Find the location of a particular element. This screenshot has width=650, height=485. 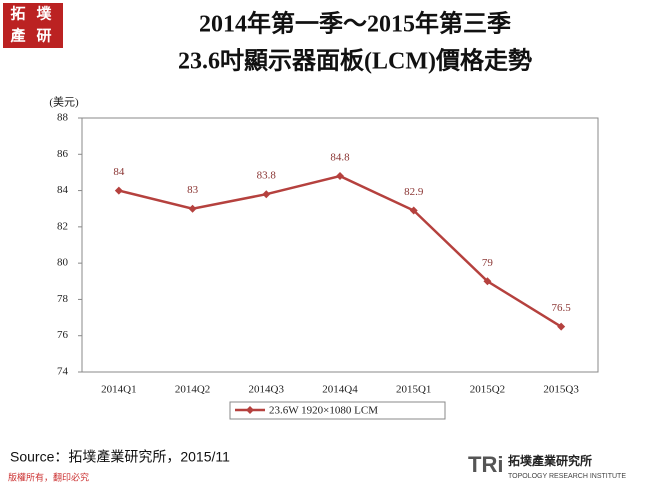

data-label: 79 is located at coordinates (488, 263).